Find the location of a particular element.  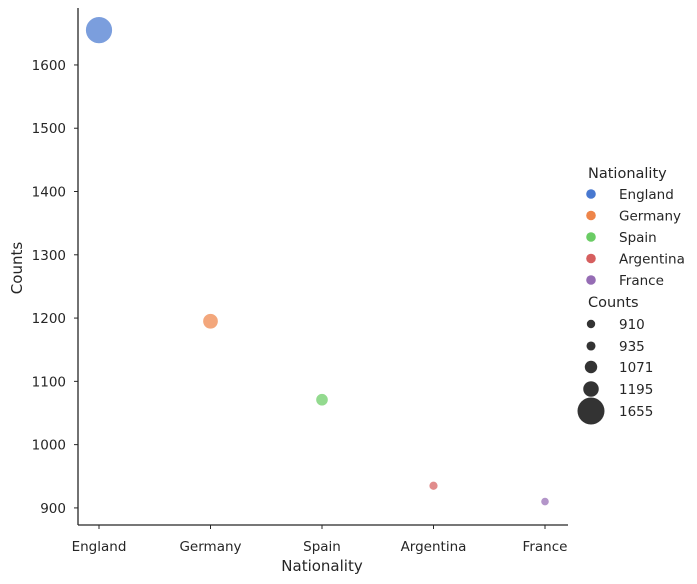

y-tick-label: 1400 is located at coordinates (49, 193).